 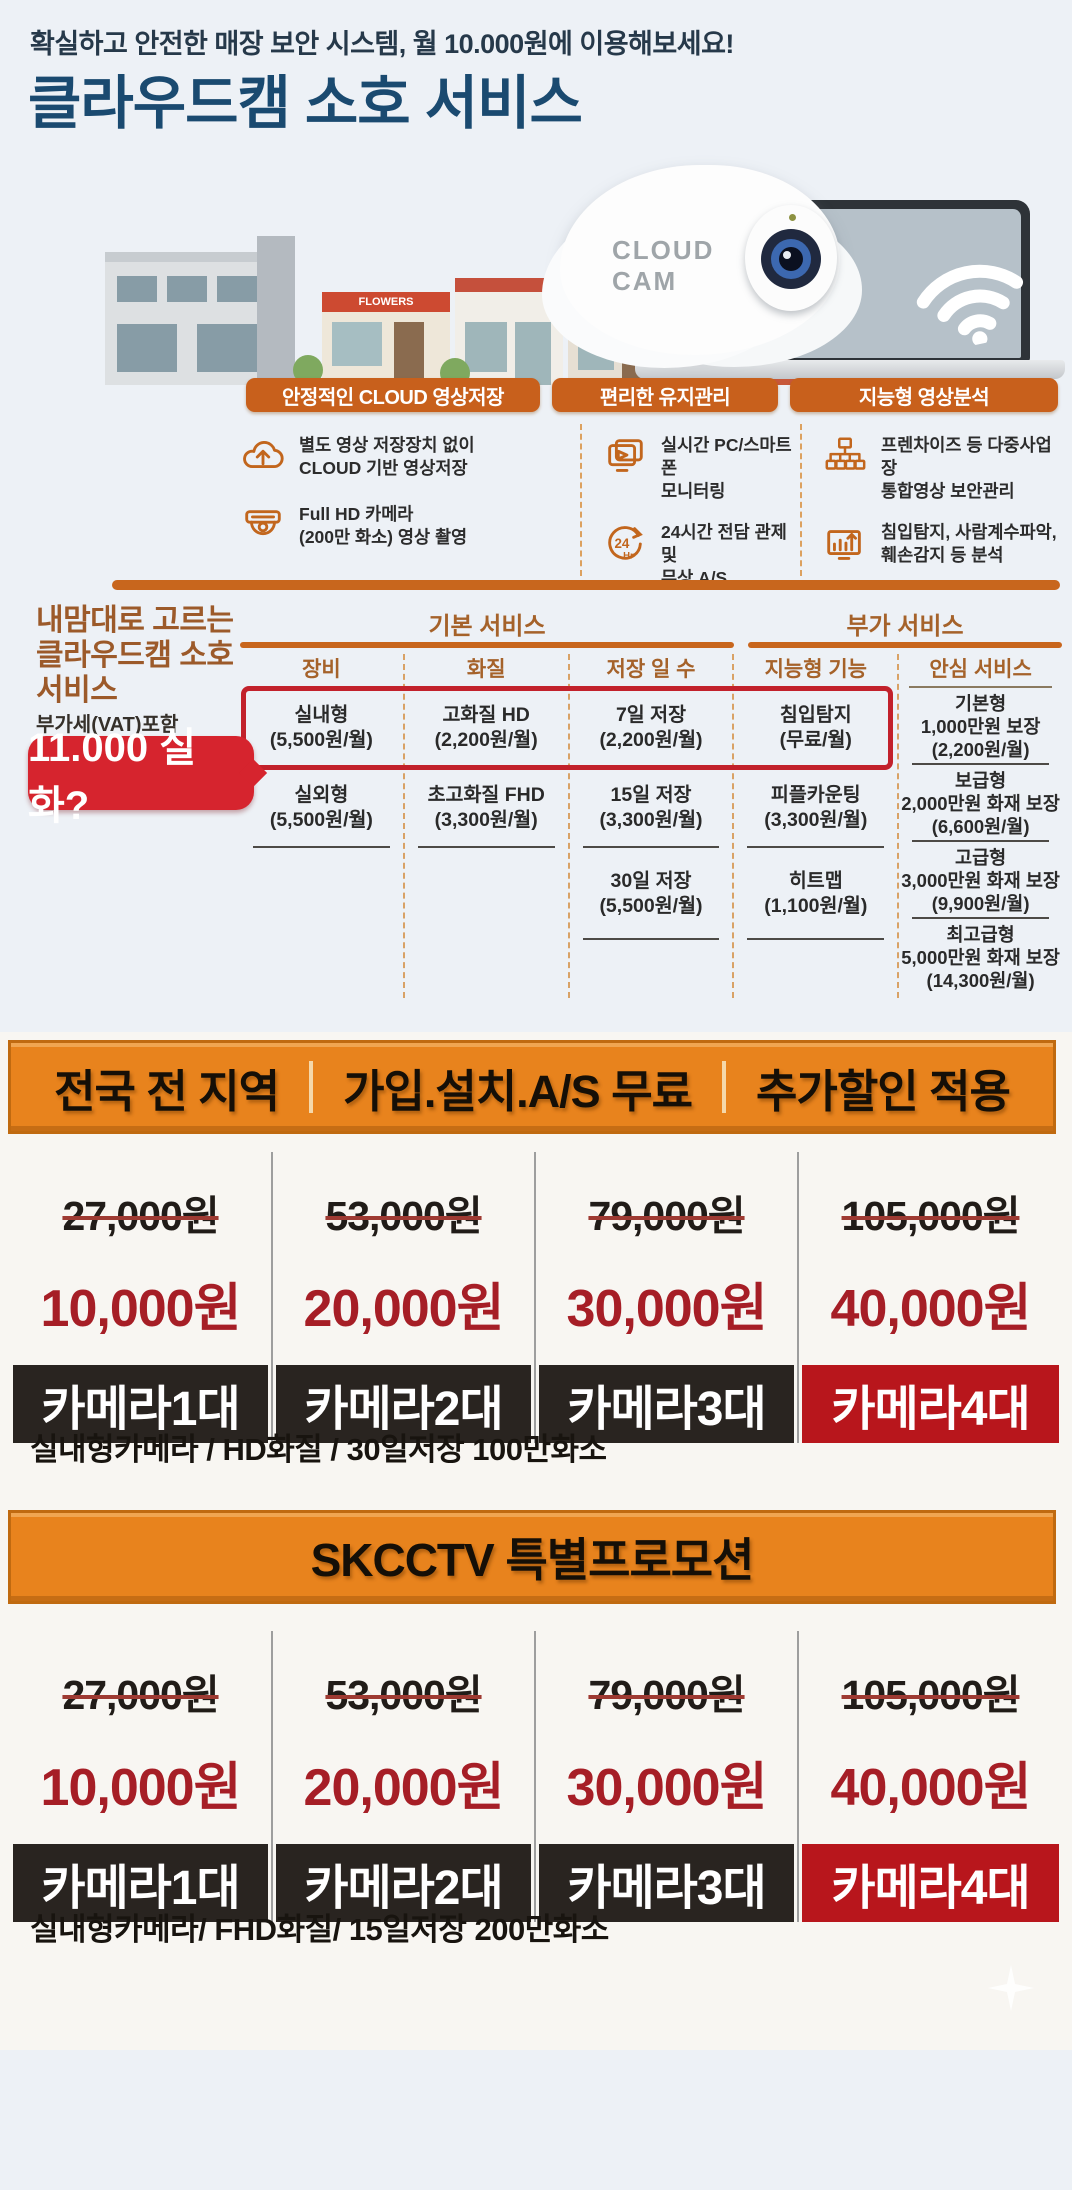 What do you see at coordinates (815, 808) in the screenshot?
I see `table-cell: 피플카운팅 (3,300원/월)` at bounding box center [815, 808].